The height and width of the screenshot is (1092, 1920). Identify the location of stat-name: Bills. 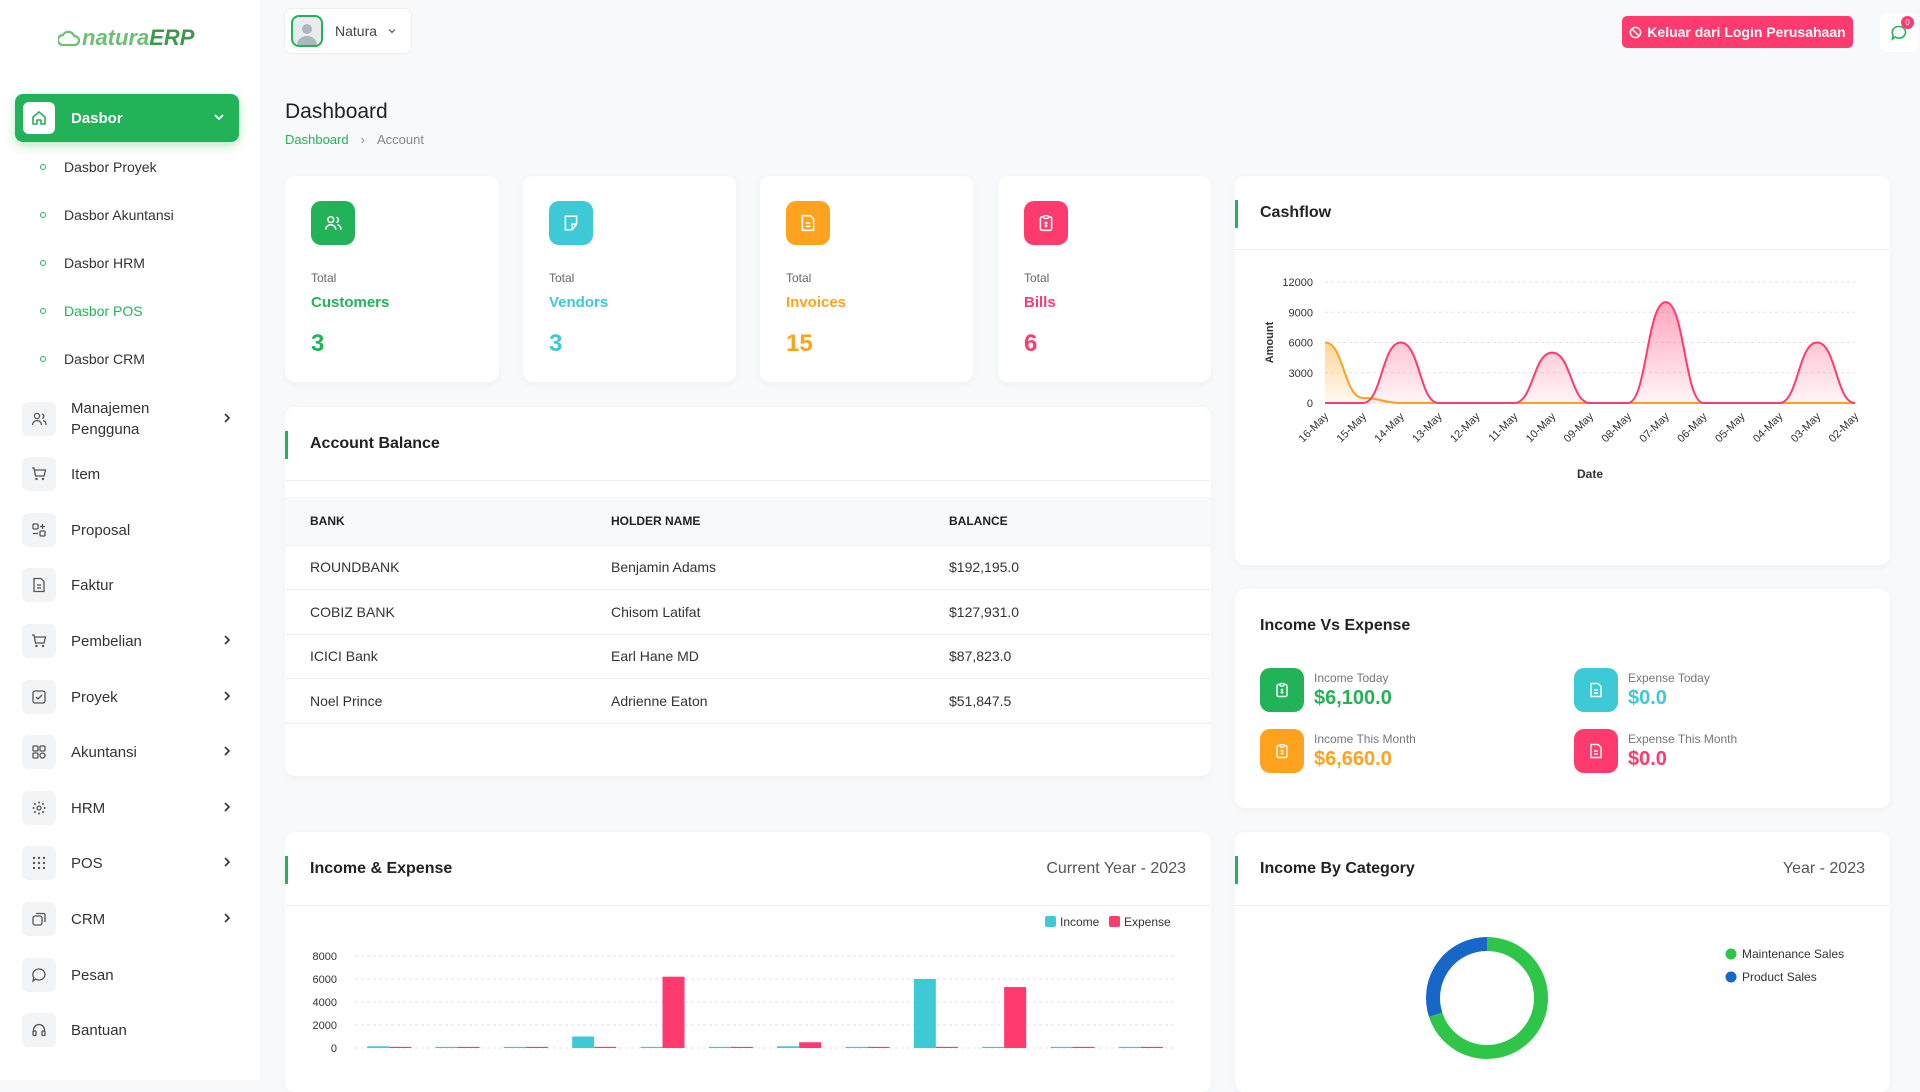
(1040, 302).